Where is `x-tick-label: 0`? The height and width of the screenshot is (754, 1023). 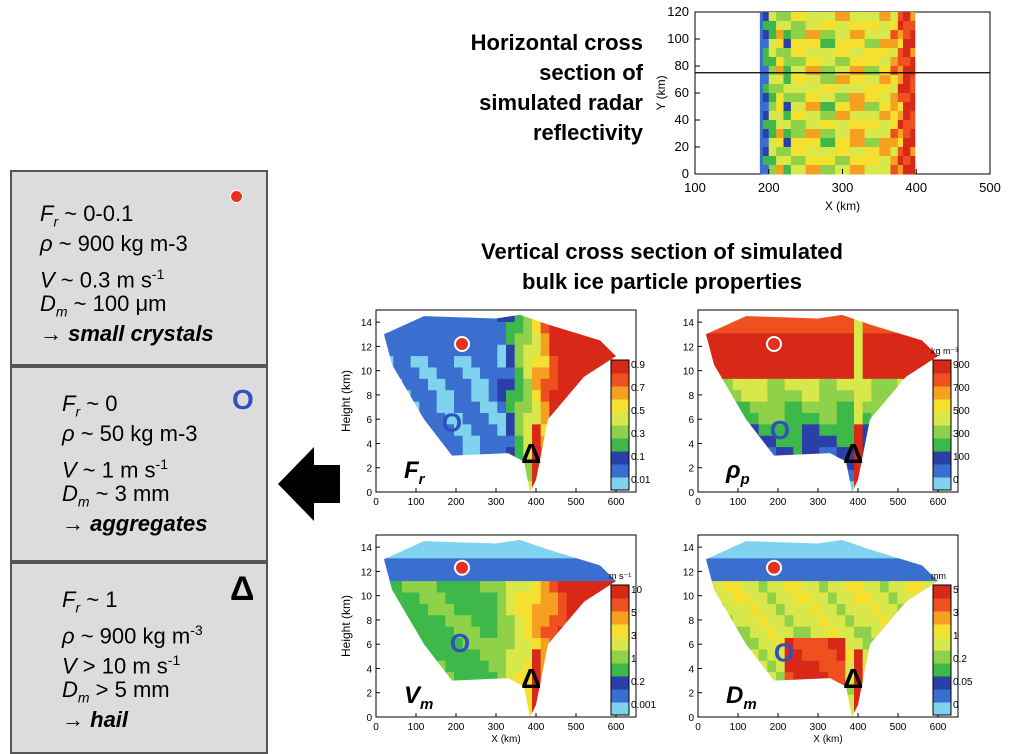
x-tick-label: 0 is located at coordinates (698, 727).